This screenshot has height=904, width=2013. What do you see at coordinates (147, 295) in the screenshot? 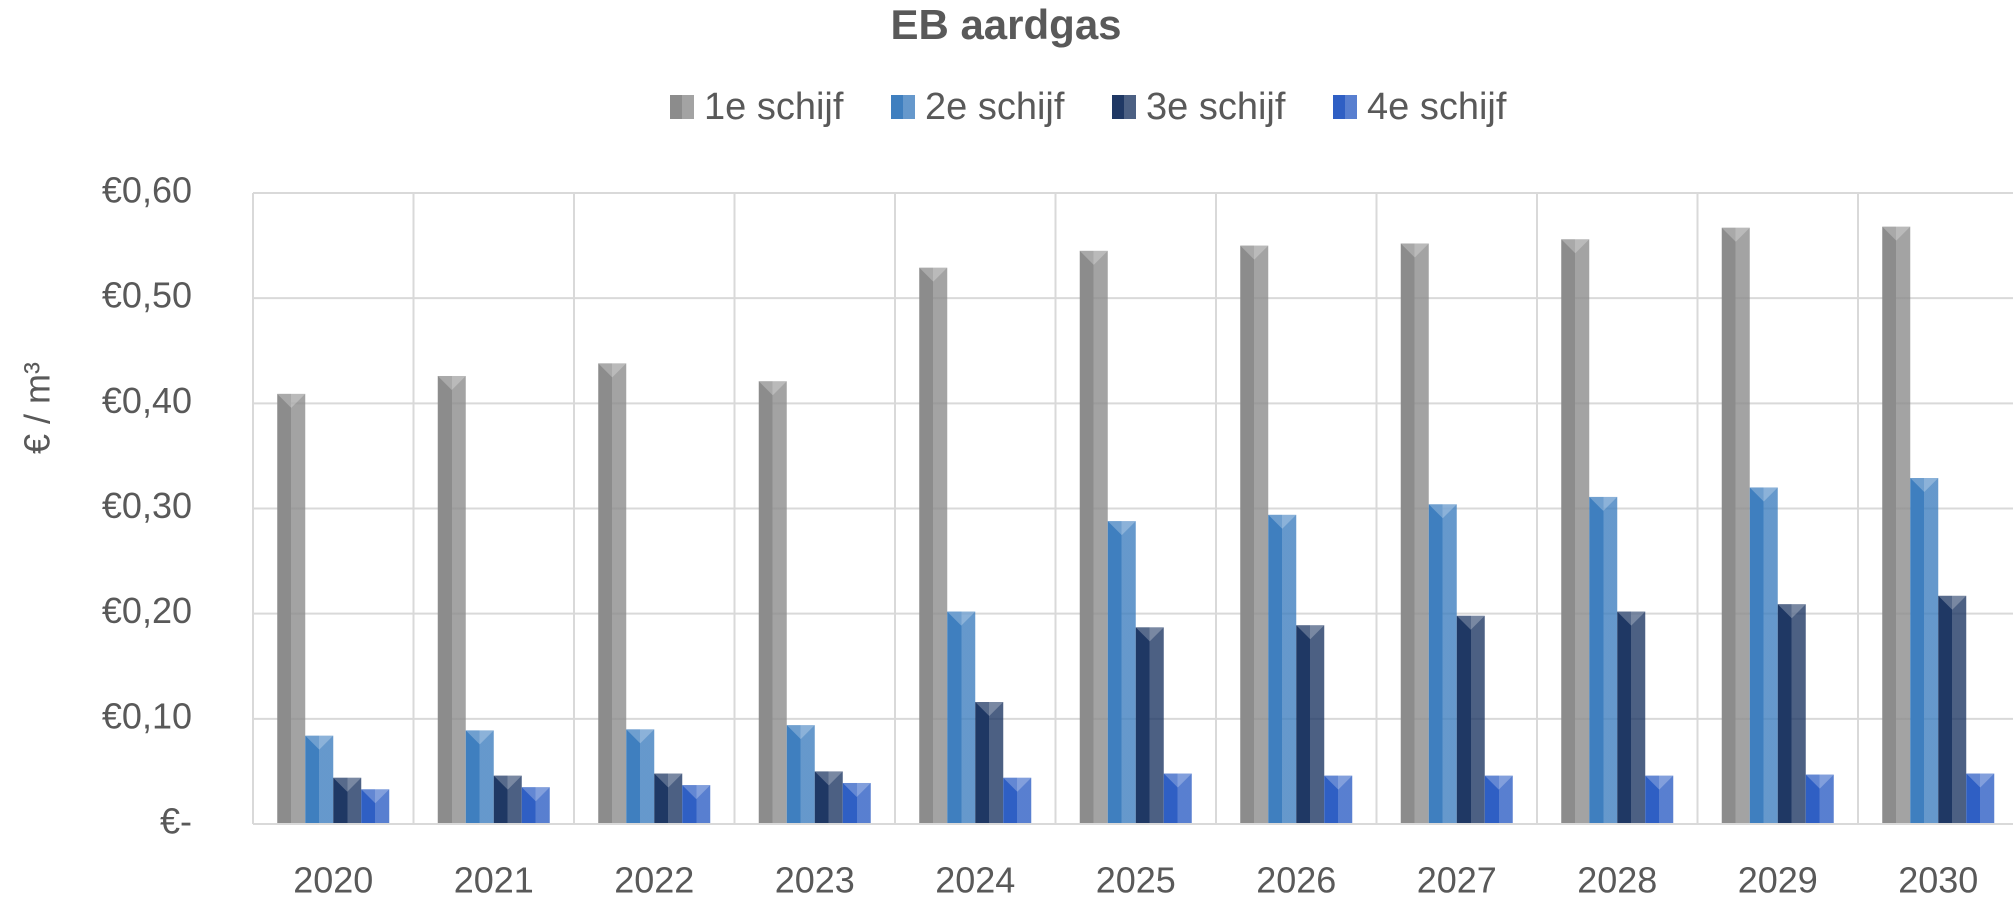
I see `y-tick-label: €0,50` at bounding box center [147, 295].